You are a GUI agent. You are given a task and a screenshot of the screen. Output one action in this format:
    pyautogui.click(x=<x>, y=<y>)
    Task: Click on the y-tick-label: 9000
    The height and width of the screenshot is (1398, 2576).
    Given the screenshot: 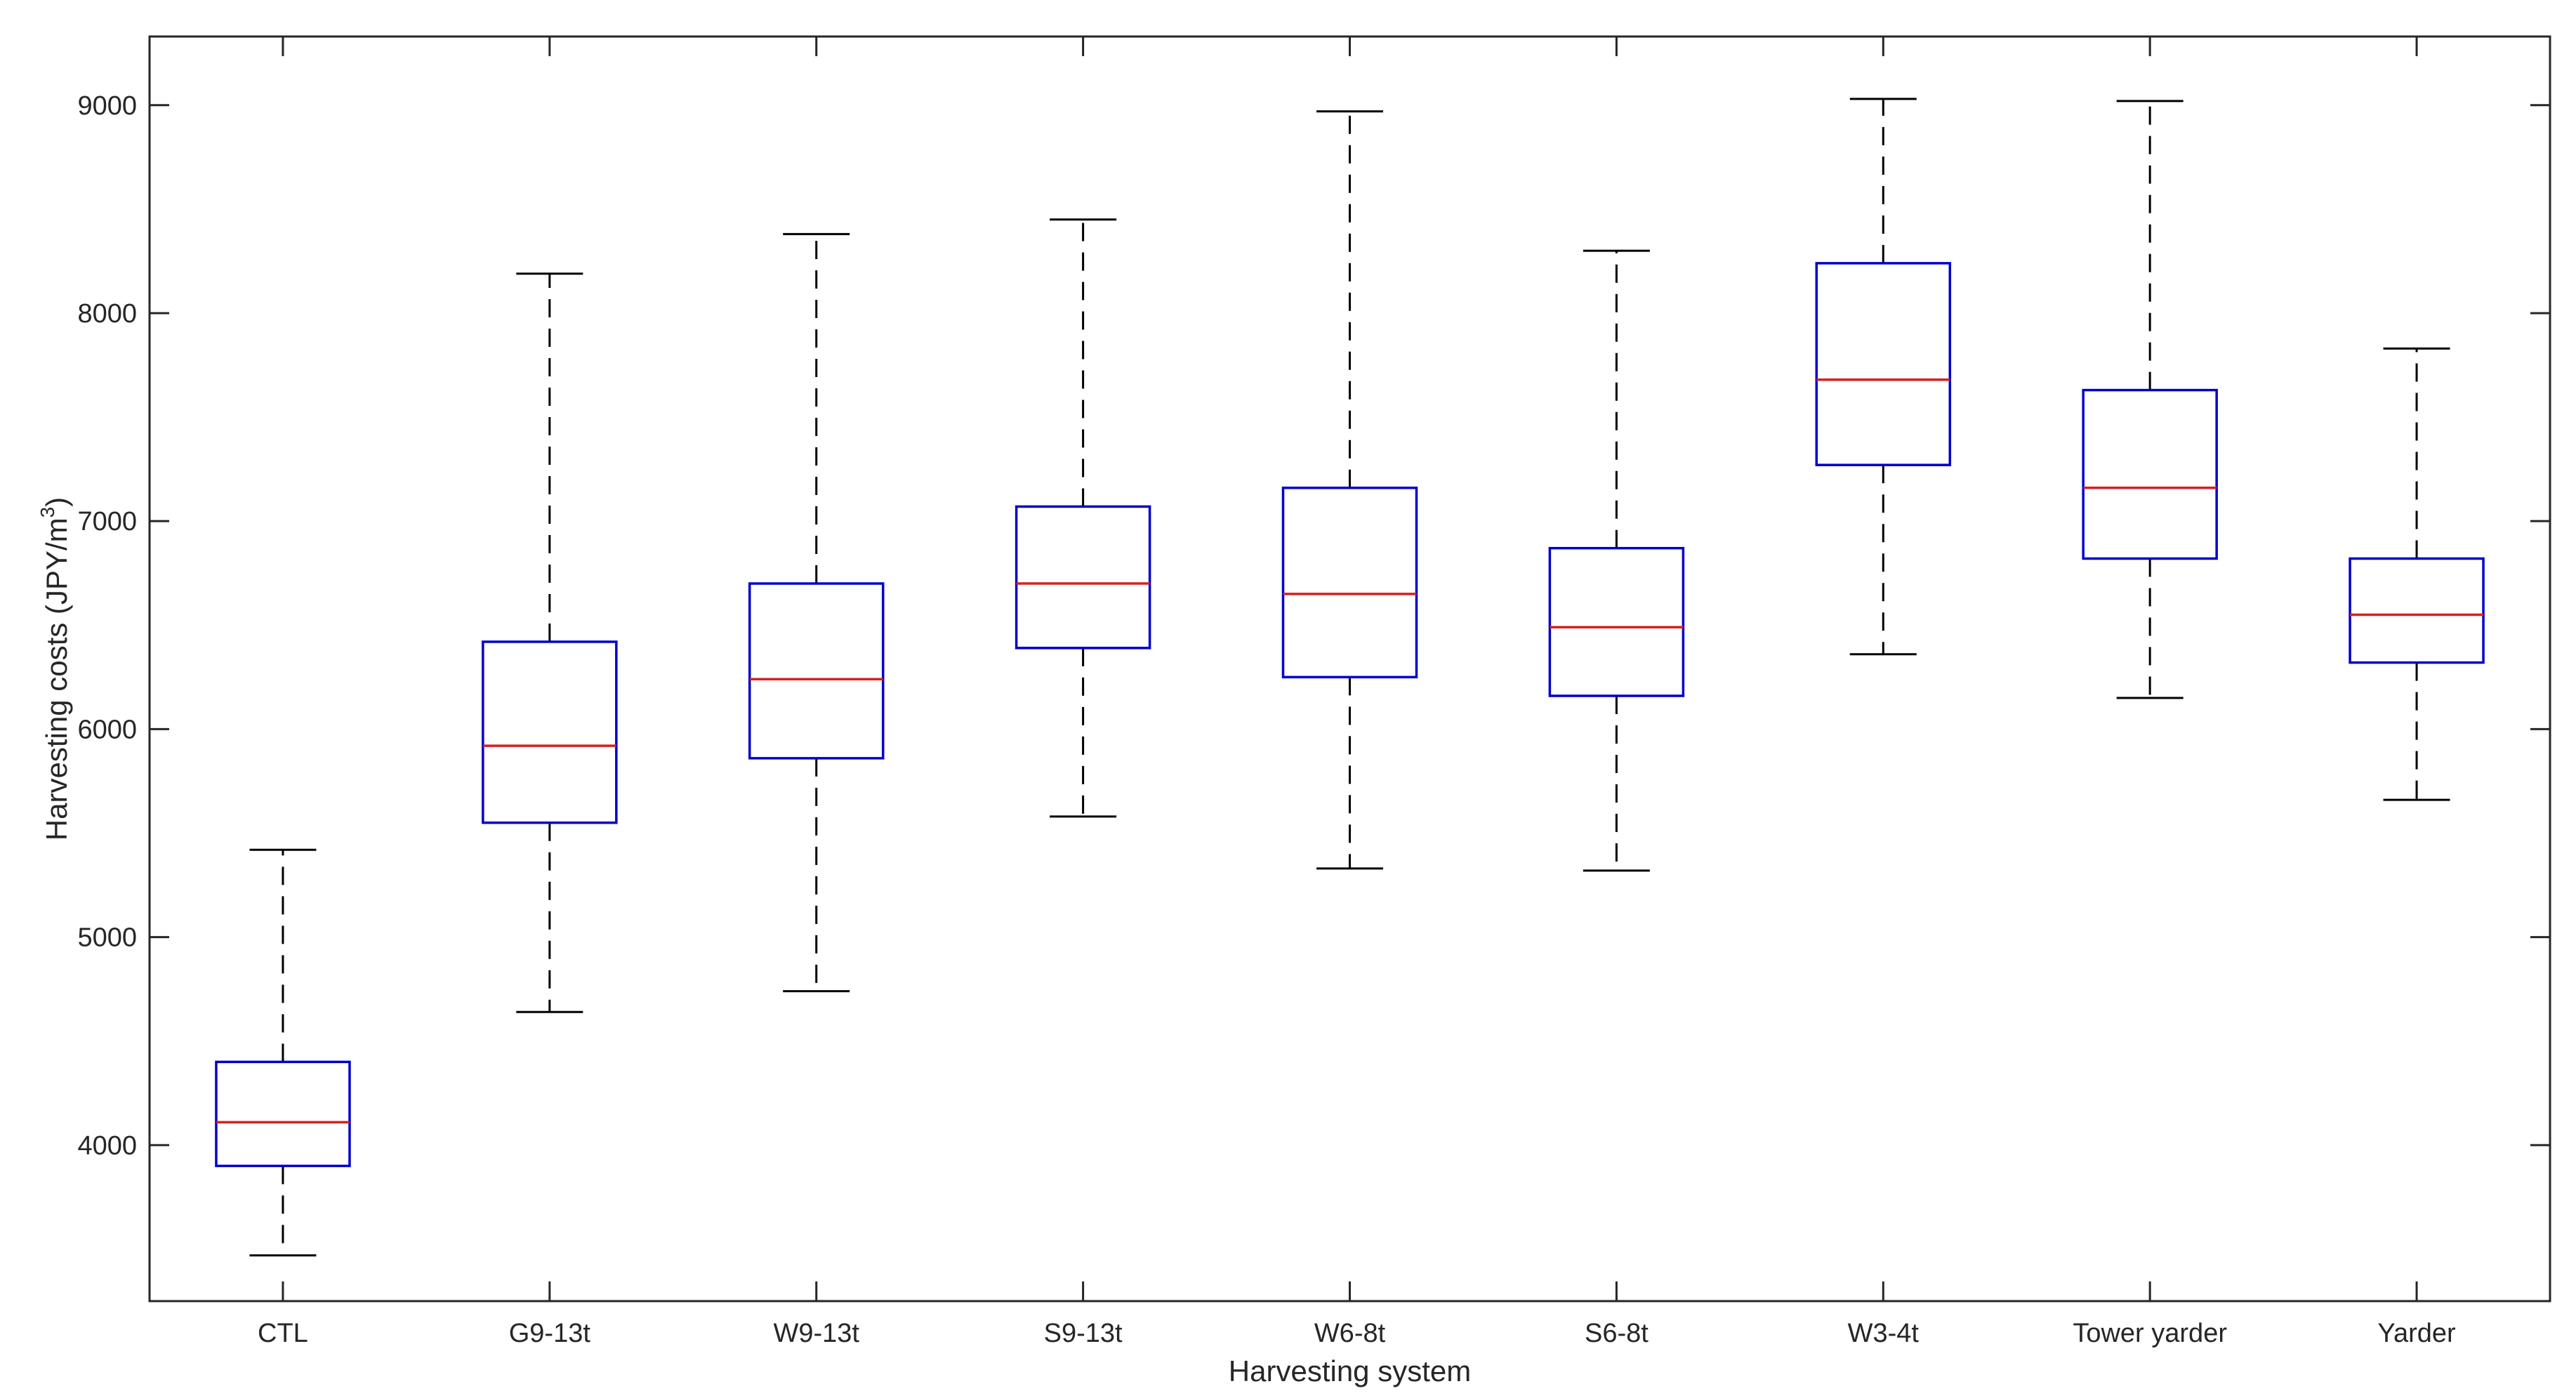 What is the action you would take?
    pyautogui.click(x=107, y=106)
    